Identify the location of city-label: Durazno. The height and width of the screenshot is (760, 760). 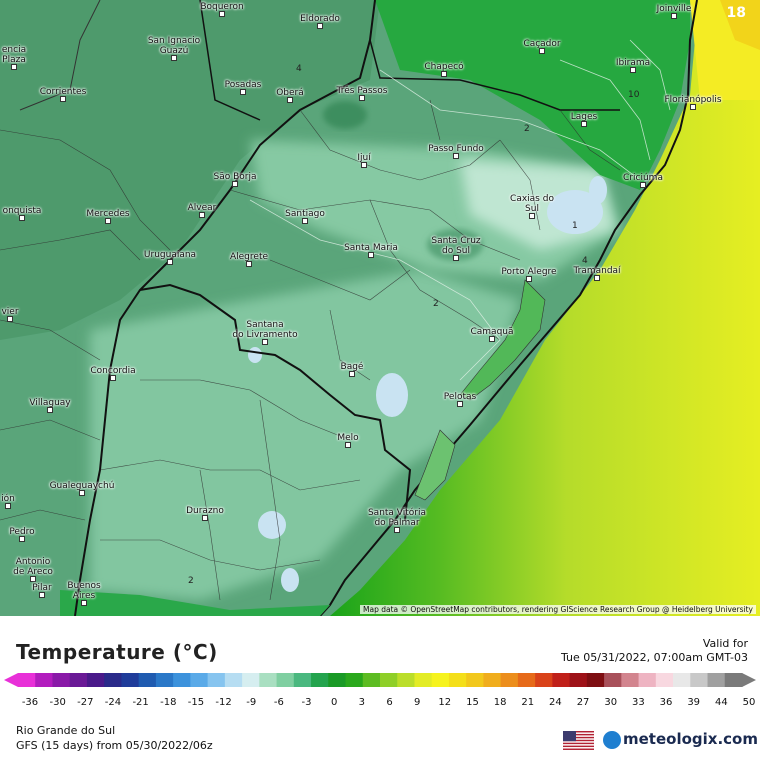
(205, 511).